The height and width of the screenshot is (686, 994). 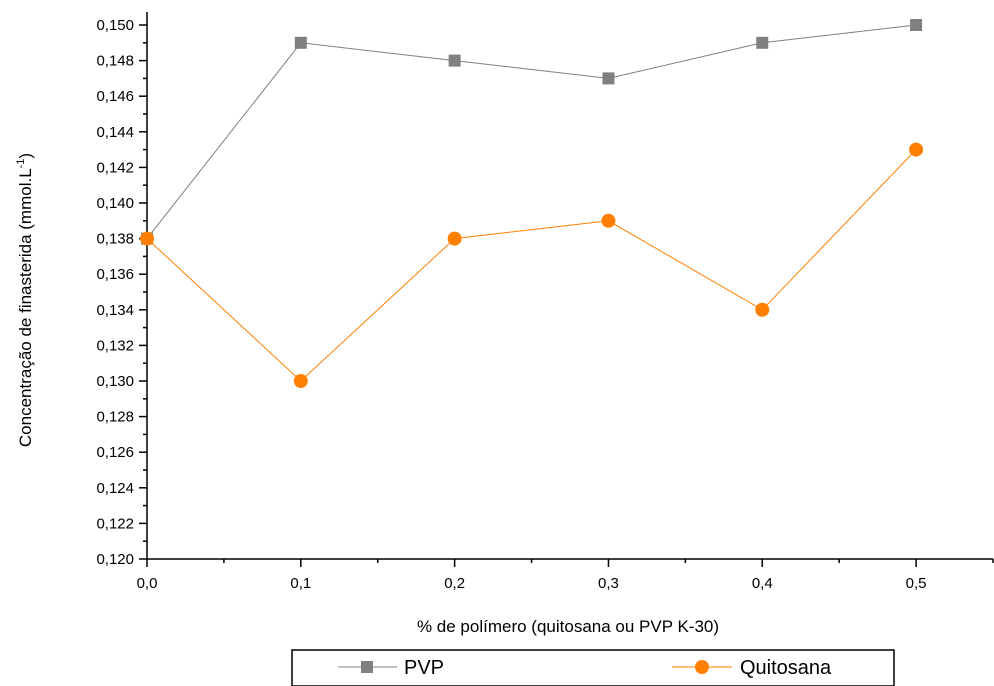 What do you see at coordinates (115, 381) in the screenshot?
I see `y-tick-label: 0,130` at bounding box center [115, 381].